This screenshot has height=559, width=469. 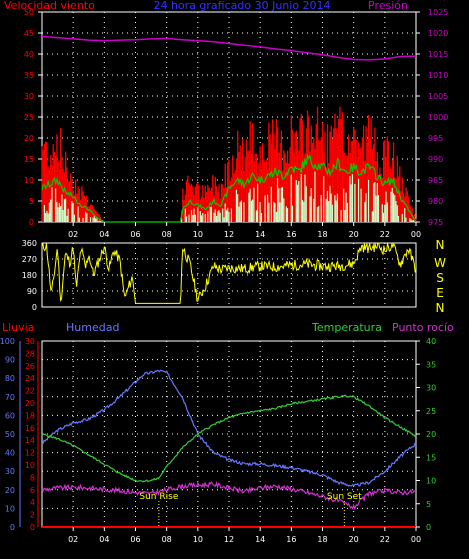 I want to click on humidity-y-tick-label: 40, so click(x=10, y=453).